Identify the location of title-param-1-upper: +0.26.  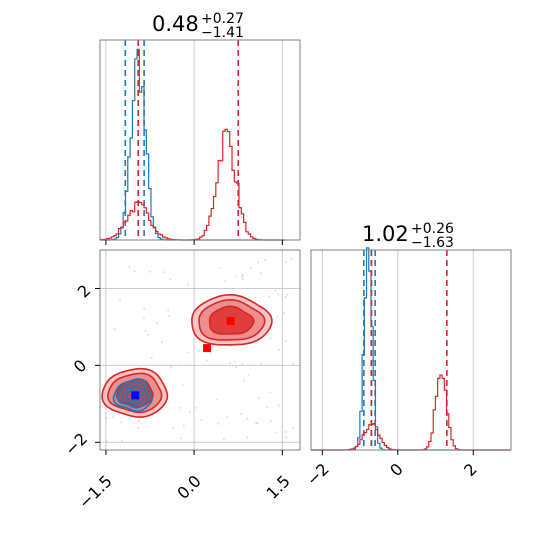
(432, 229).